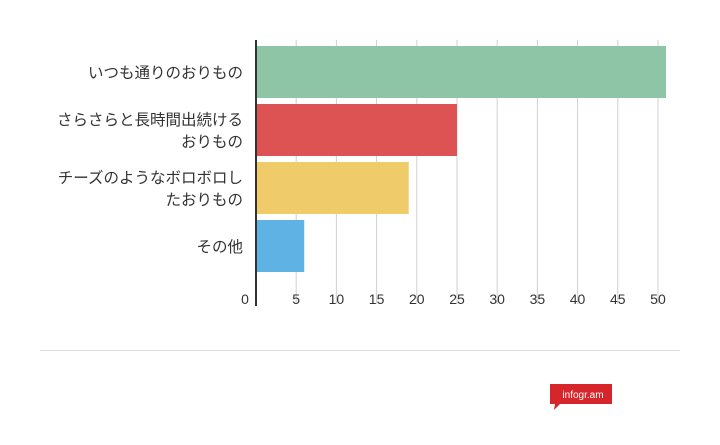 The image size is (720, 445). What do you see at coordinates (219, 247) in the screenshot?
I see `category-label: その他` at bounding box center [219, 247].